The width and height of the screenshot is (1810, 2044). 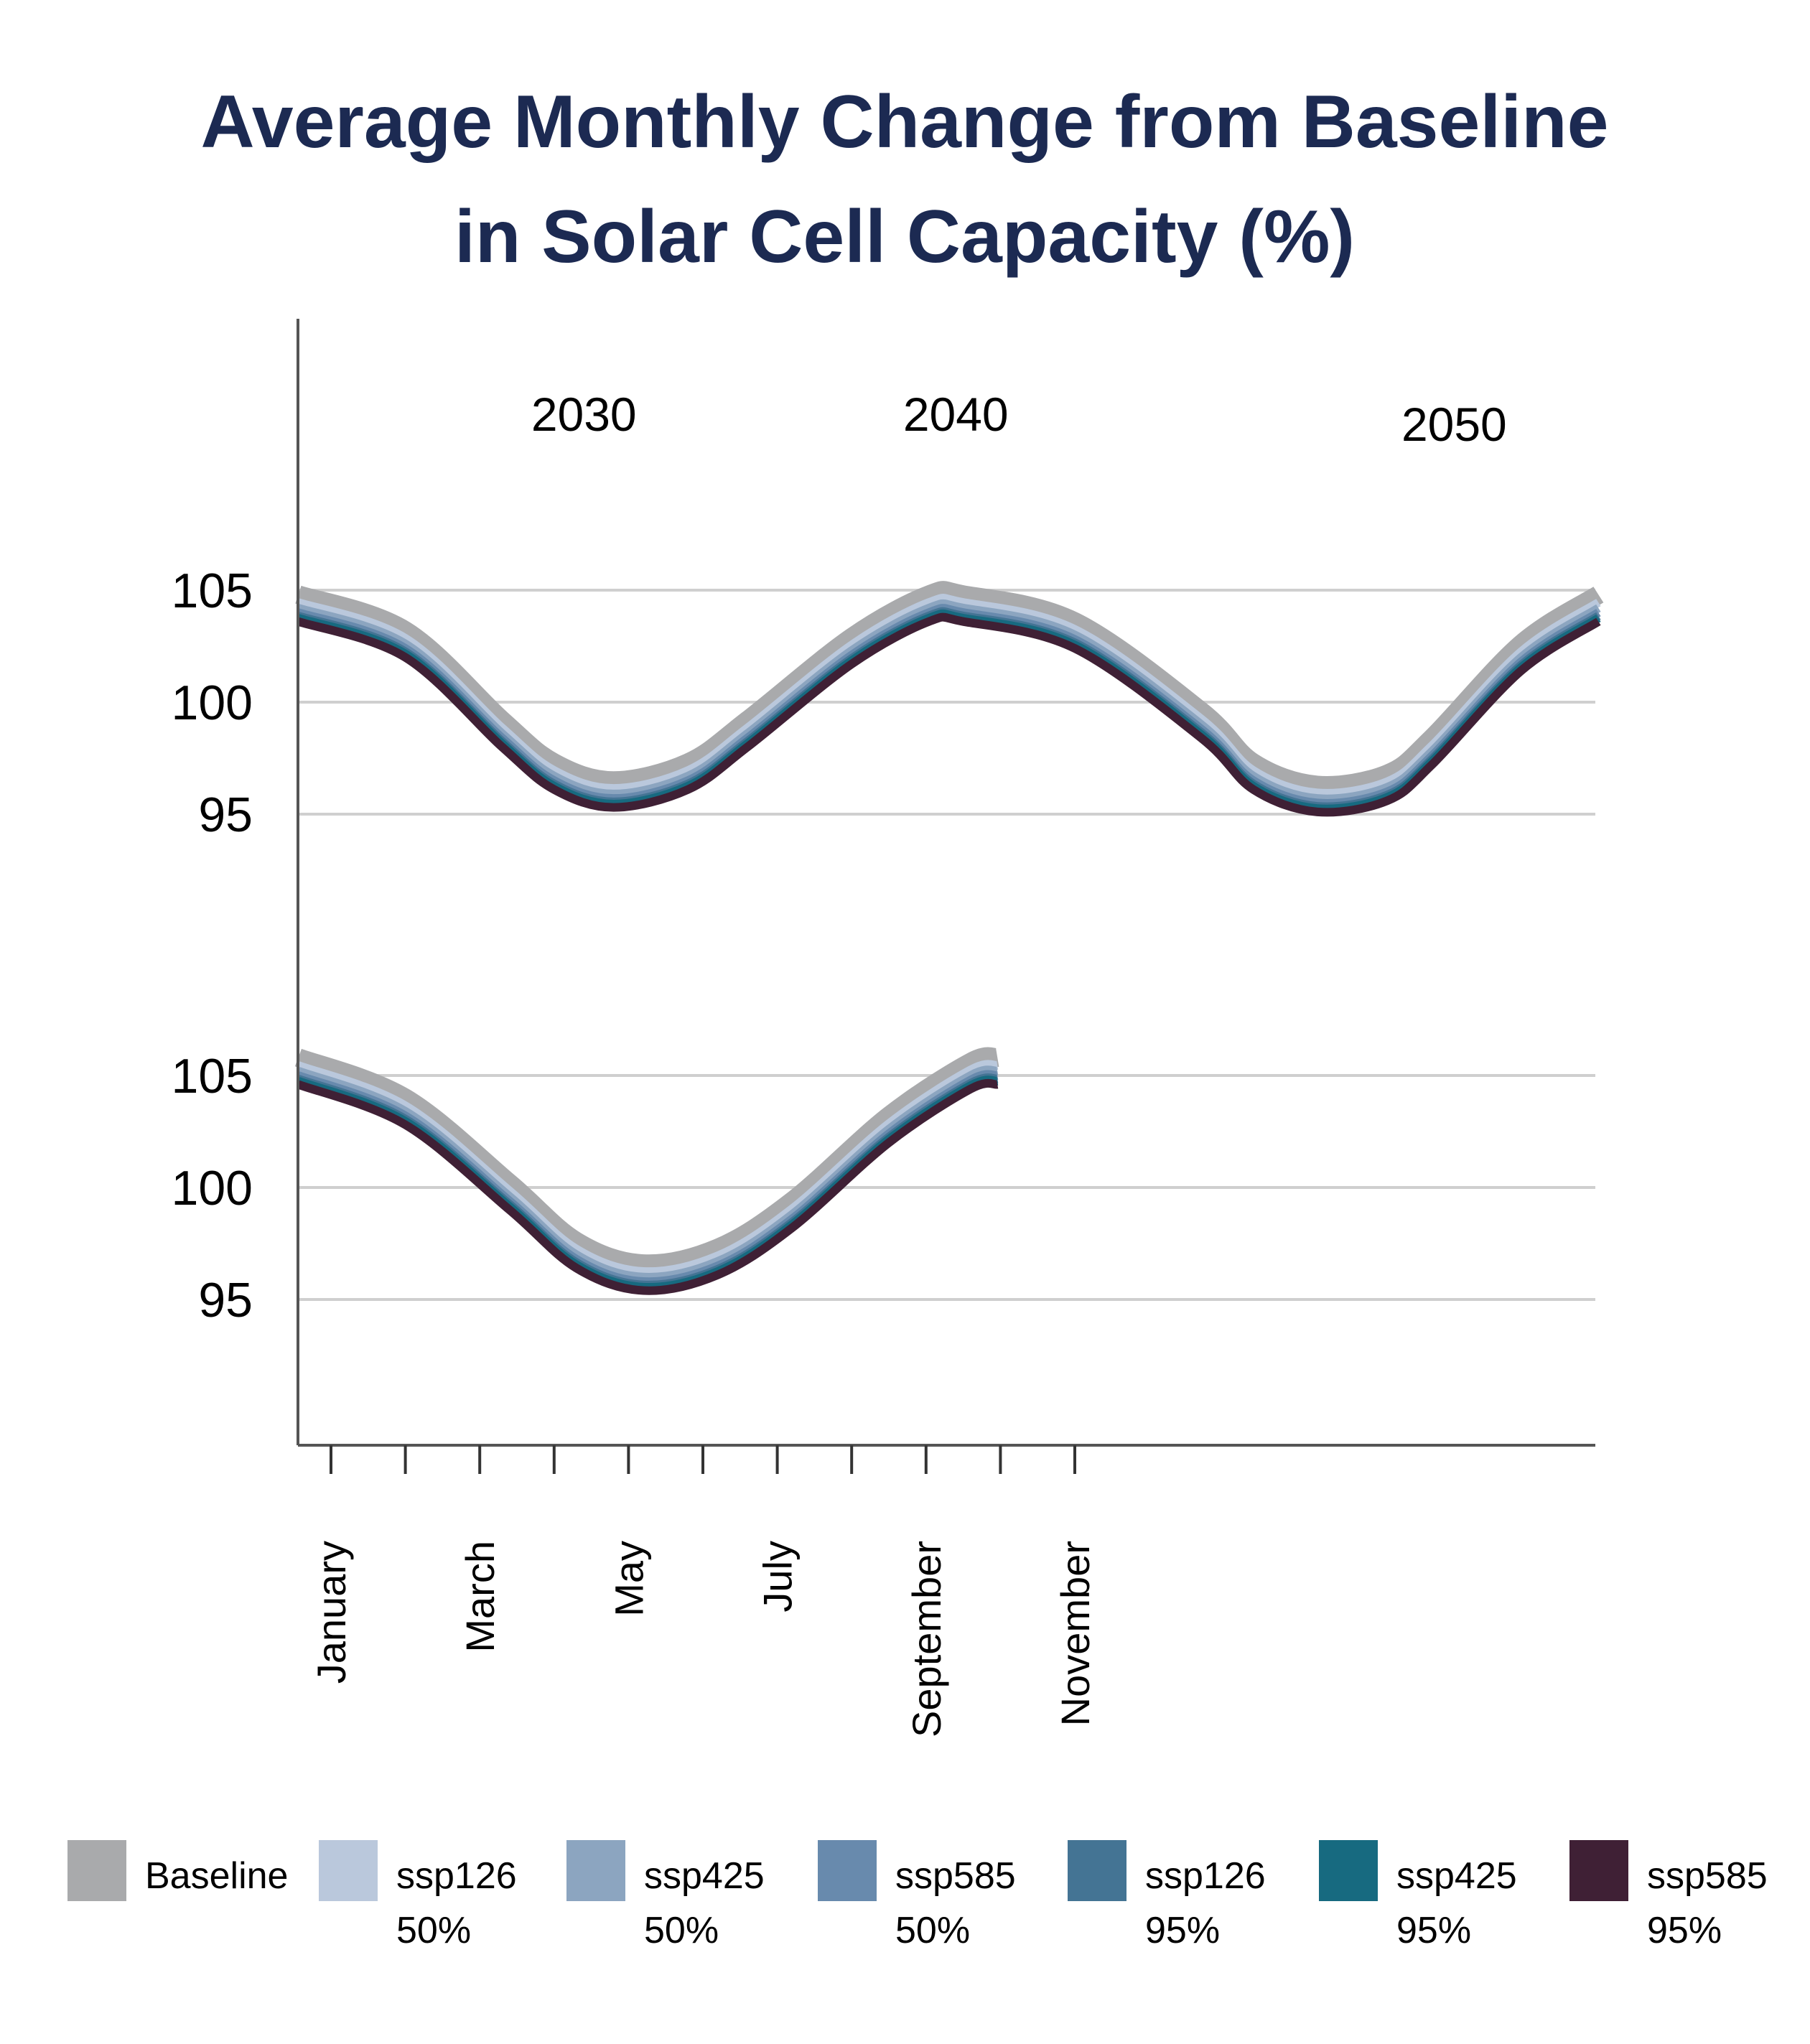 I want to click on x-tick-label: November, so click(x=1075, y=1633).